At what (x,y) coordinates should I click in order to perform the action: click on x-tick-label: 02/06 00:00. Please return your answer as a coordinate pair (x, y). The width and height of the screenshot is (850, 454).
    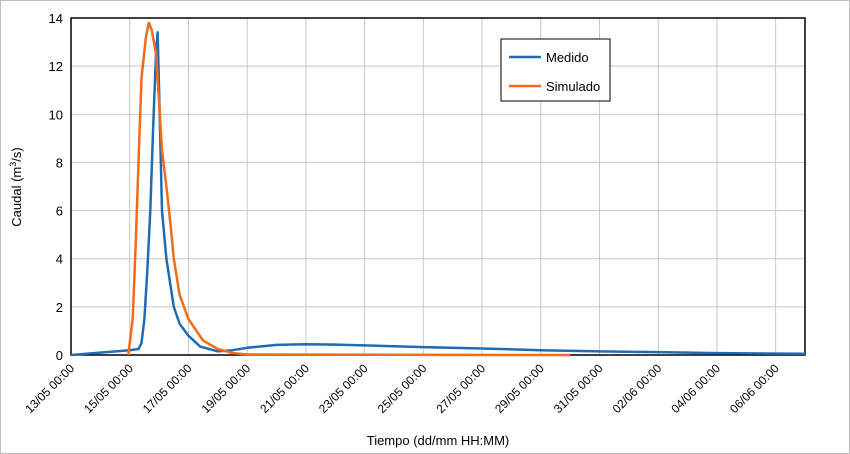
    Looking at the image, I should click on (637, 388).